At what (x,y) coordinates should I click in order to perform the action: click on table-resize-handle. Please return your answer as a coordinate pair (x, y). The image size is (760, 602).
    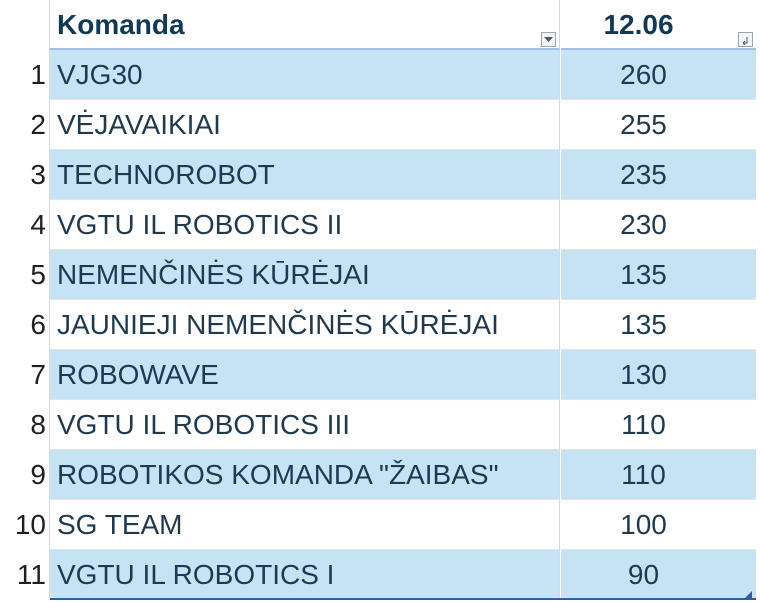
    Looking at the image, I should click on (748, 594).